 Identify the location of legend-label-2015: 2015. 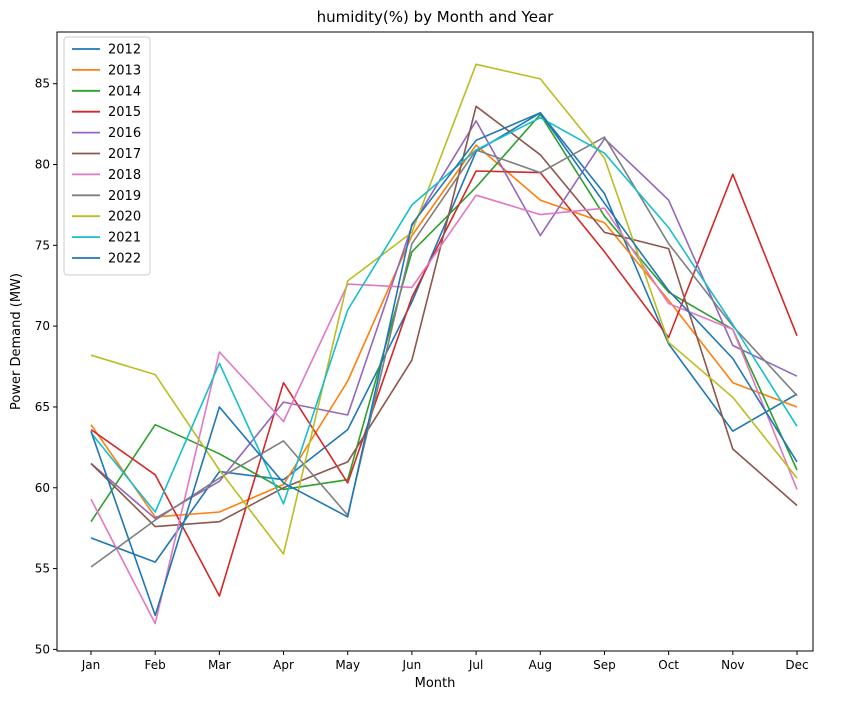
(124, 112).